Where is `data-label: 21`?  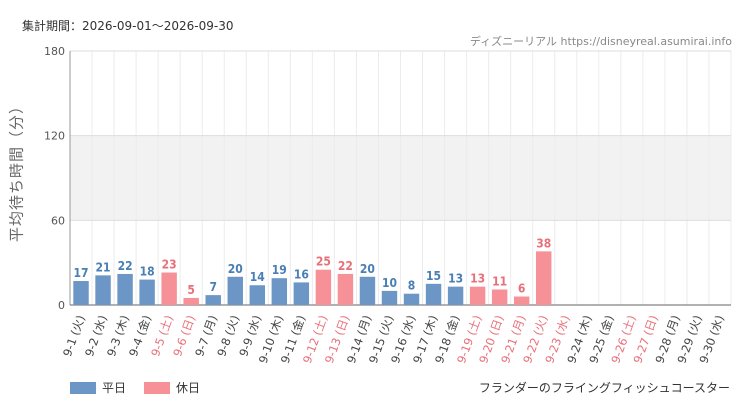
data-label: 21 is located at coordinates (103, 267).